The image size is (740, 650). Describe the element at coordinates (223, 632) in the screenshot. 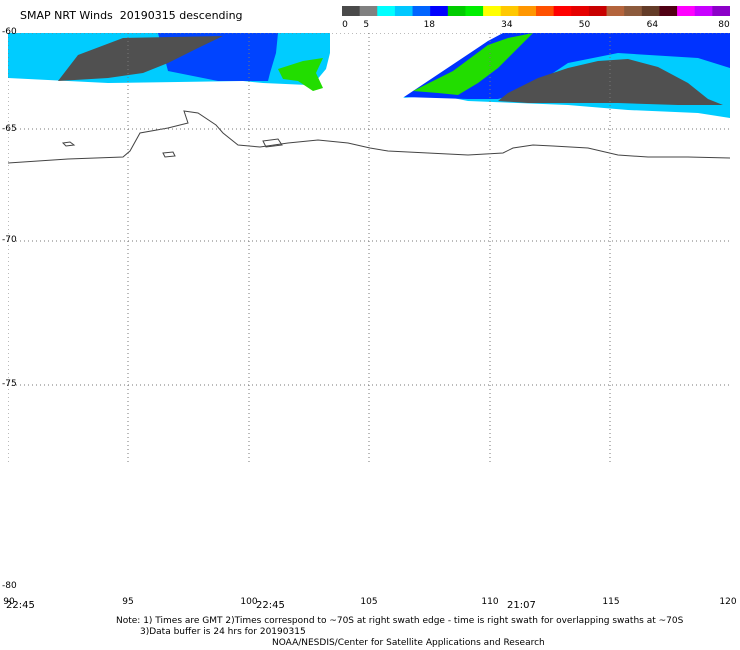

I see `note-line: 3)Data buffer is 24 hrs for 20190315` at that location.